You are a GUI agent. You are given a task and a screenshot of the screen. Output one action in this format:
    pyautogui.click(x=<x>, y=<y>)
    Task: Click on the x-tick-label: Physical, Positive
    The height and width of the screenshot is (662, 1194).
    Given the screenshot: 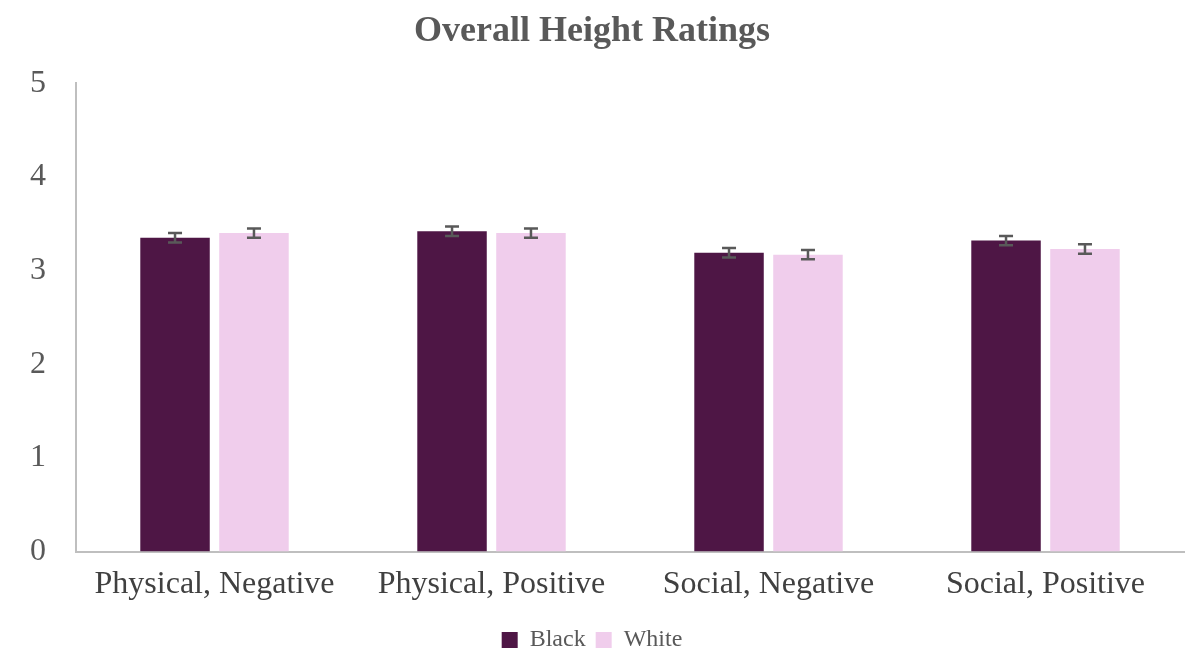 What is the action you would take?
    pyautogui.click(x=491, y=582)
    